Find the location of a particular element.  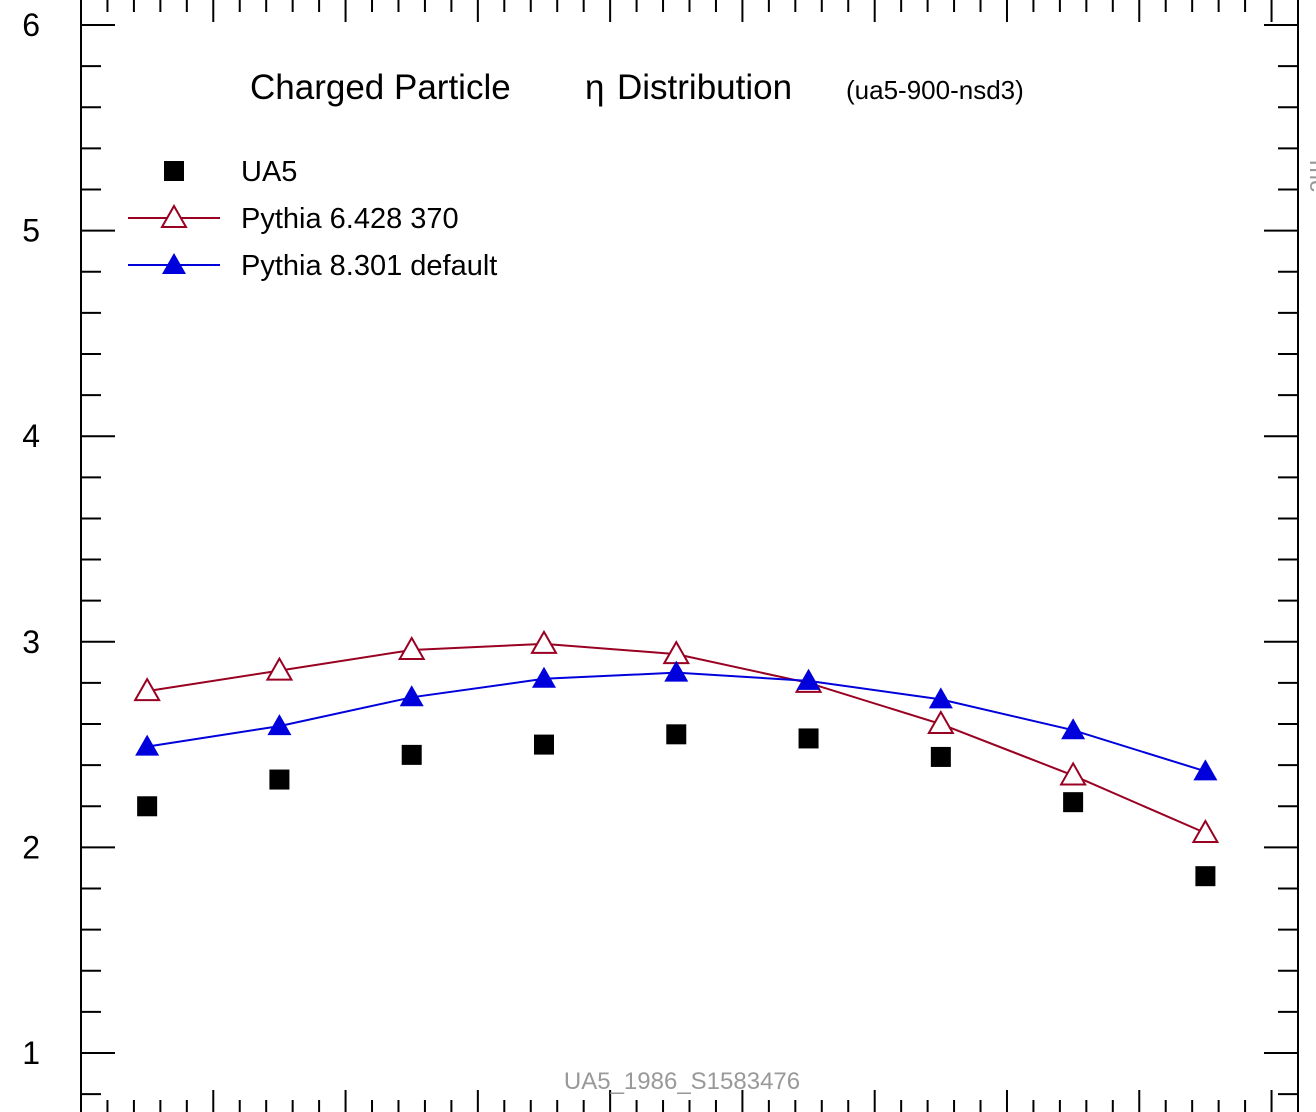

chart-title-suffix: Distribution is located at coordinates (704, 87).